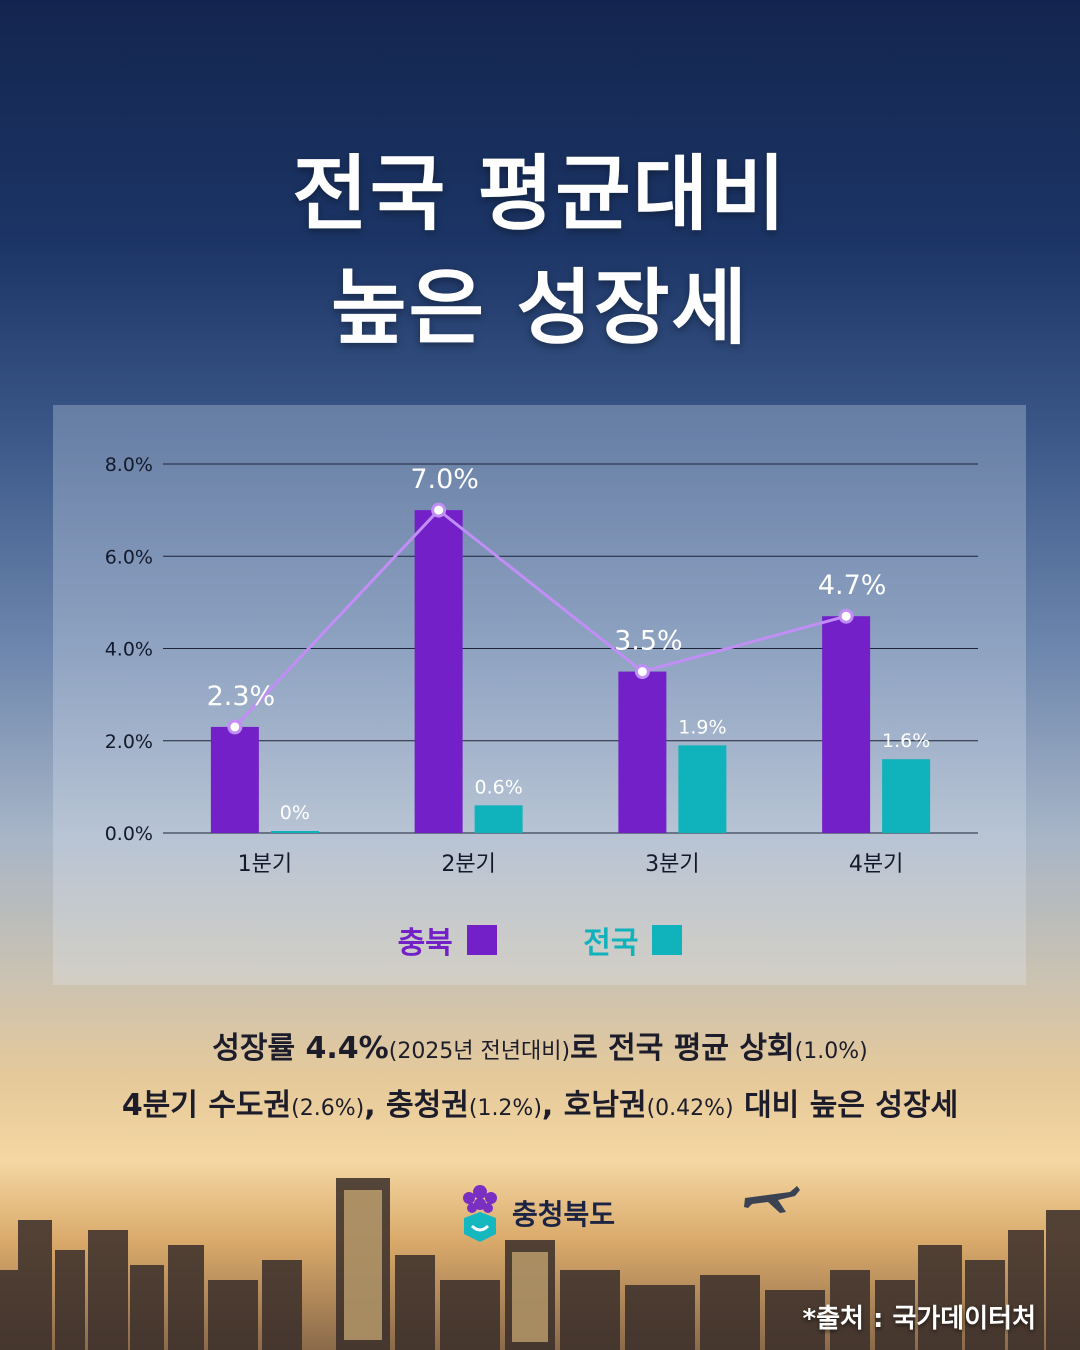  Describe the element at coordinates (129, 557) in the screenshot. I see `y-tick-label: 6.0%` at that location.